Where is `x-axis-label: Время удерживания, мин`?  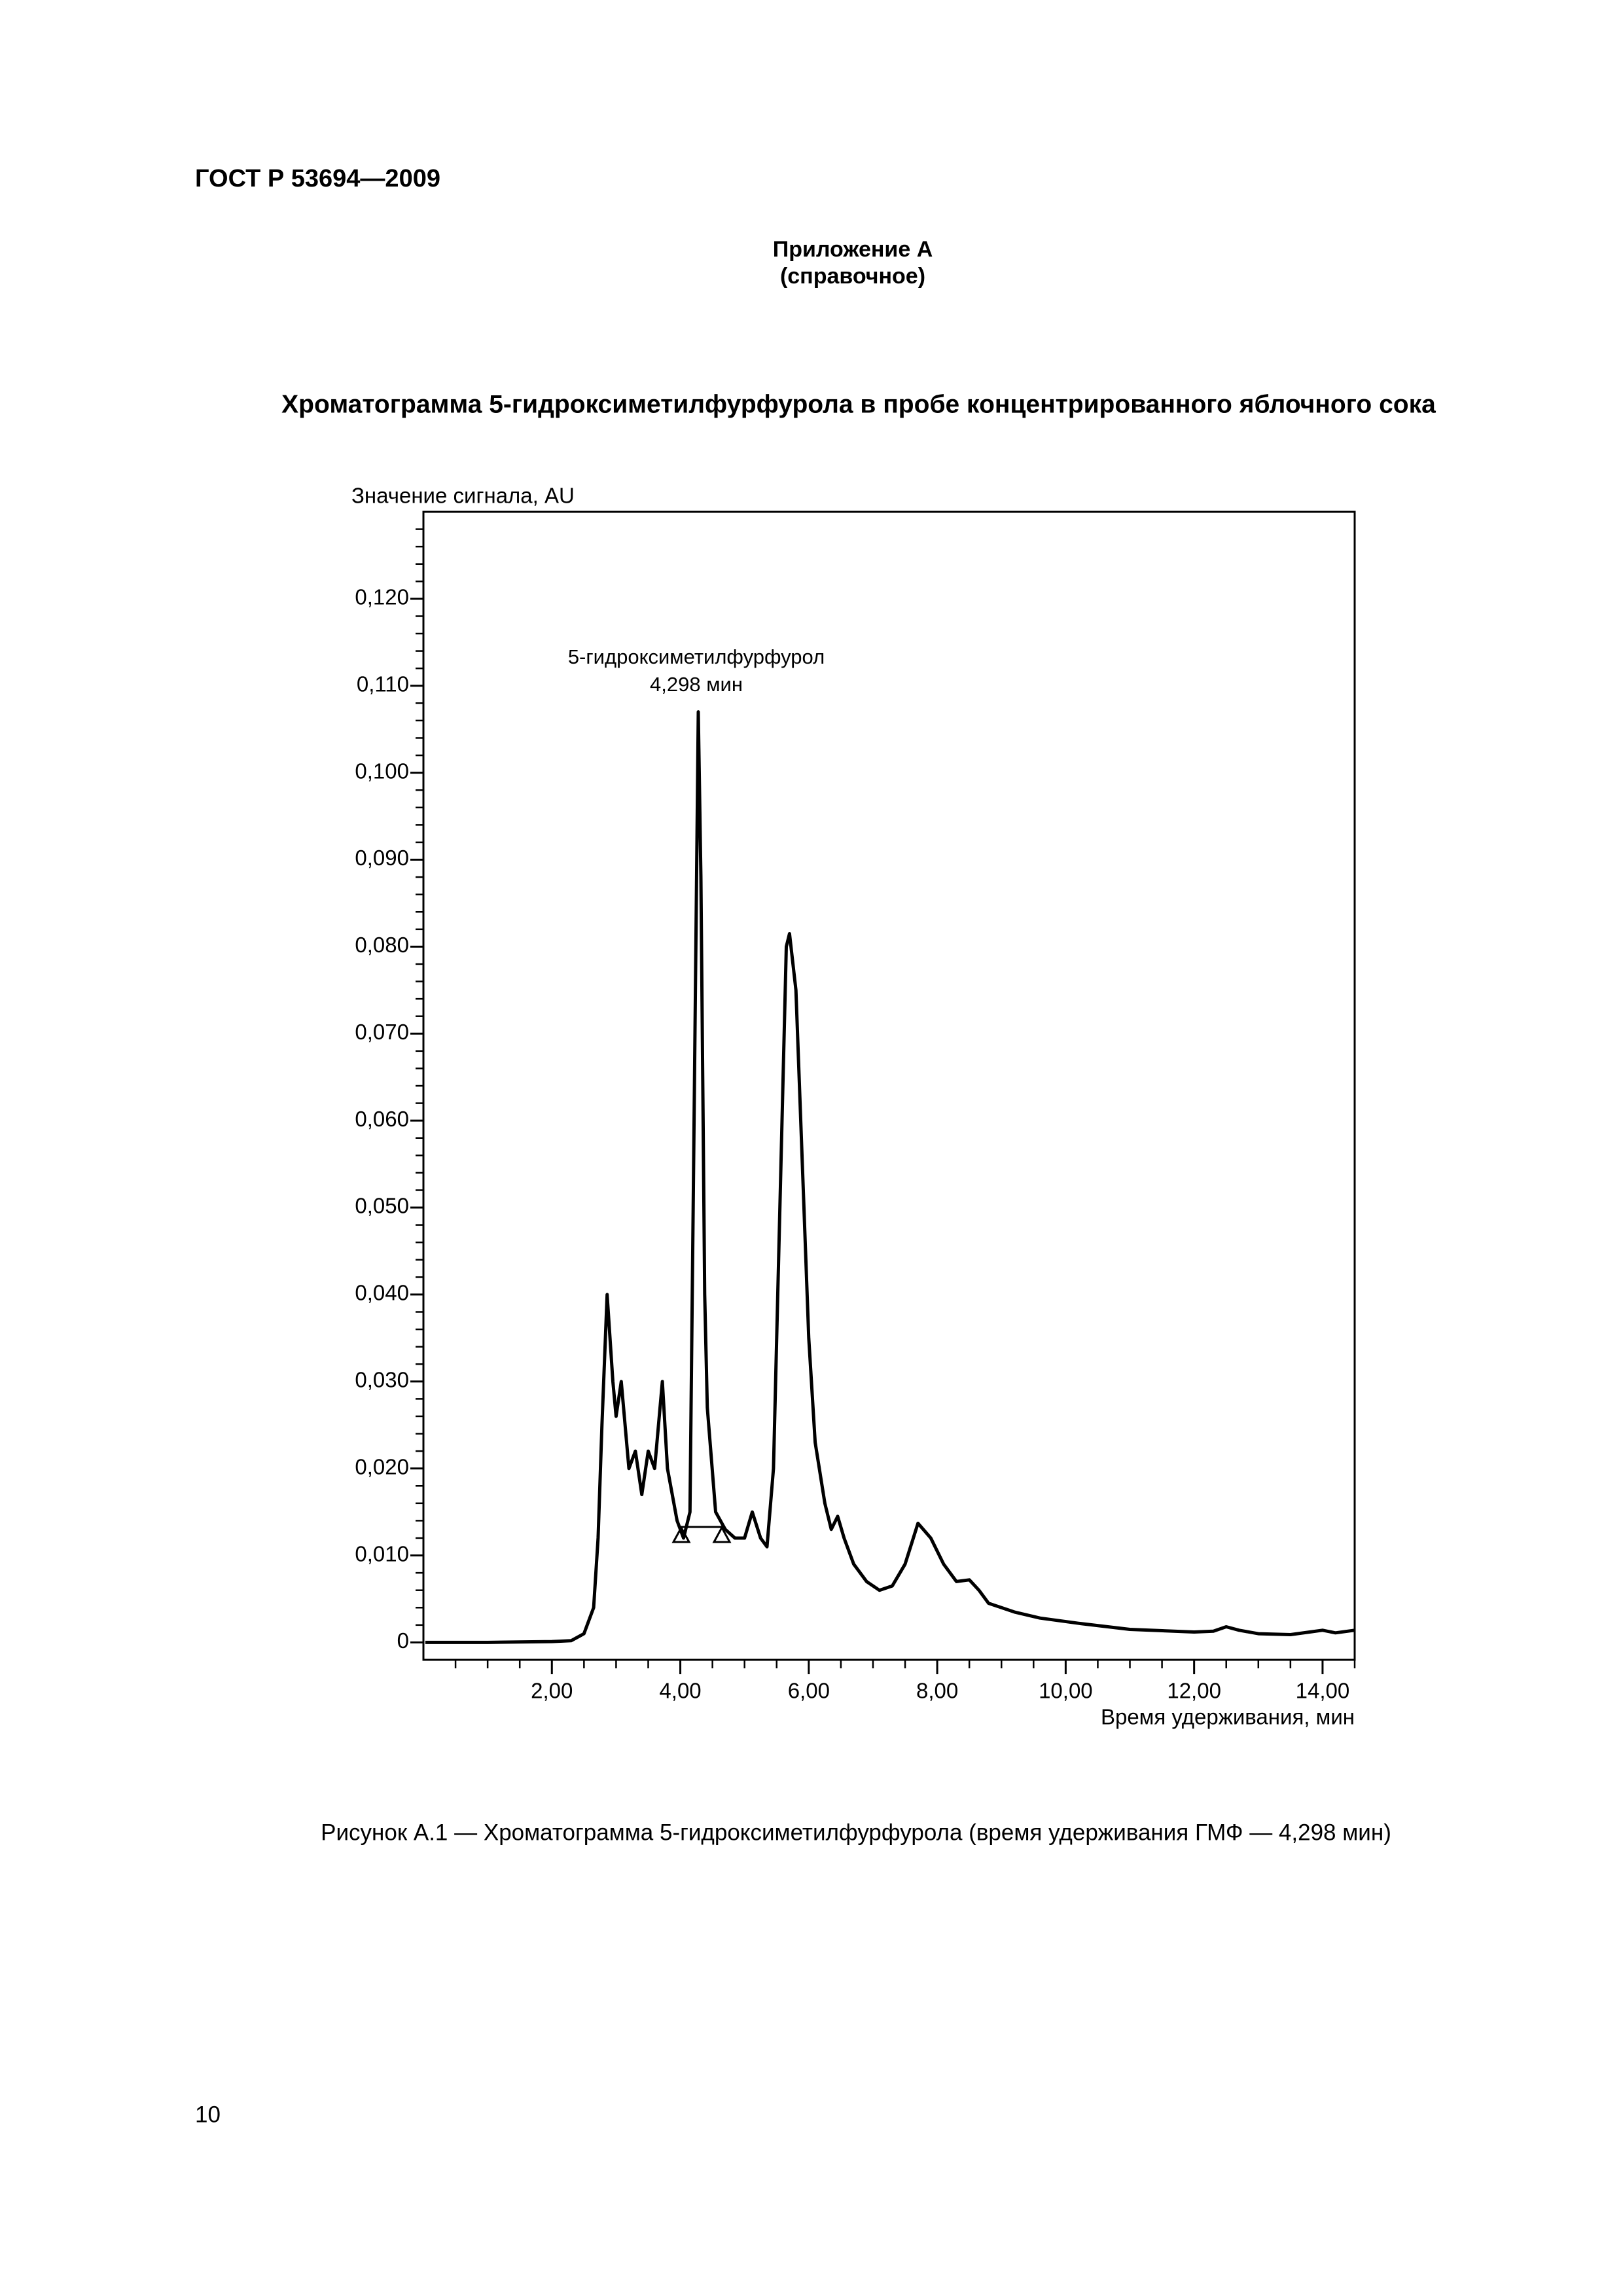
x-axis-label: Время удерживания, мин is located at coordinates (1228, 1717).